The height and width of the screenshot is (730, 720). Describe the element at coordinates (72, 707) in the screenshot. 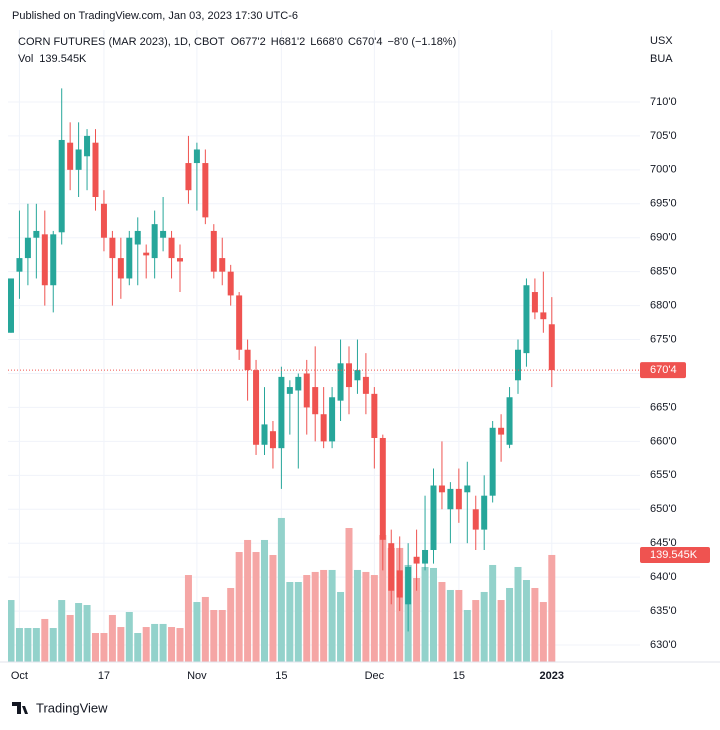

I see `brand: TradingView` at that location.